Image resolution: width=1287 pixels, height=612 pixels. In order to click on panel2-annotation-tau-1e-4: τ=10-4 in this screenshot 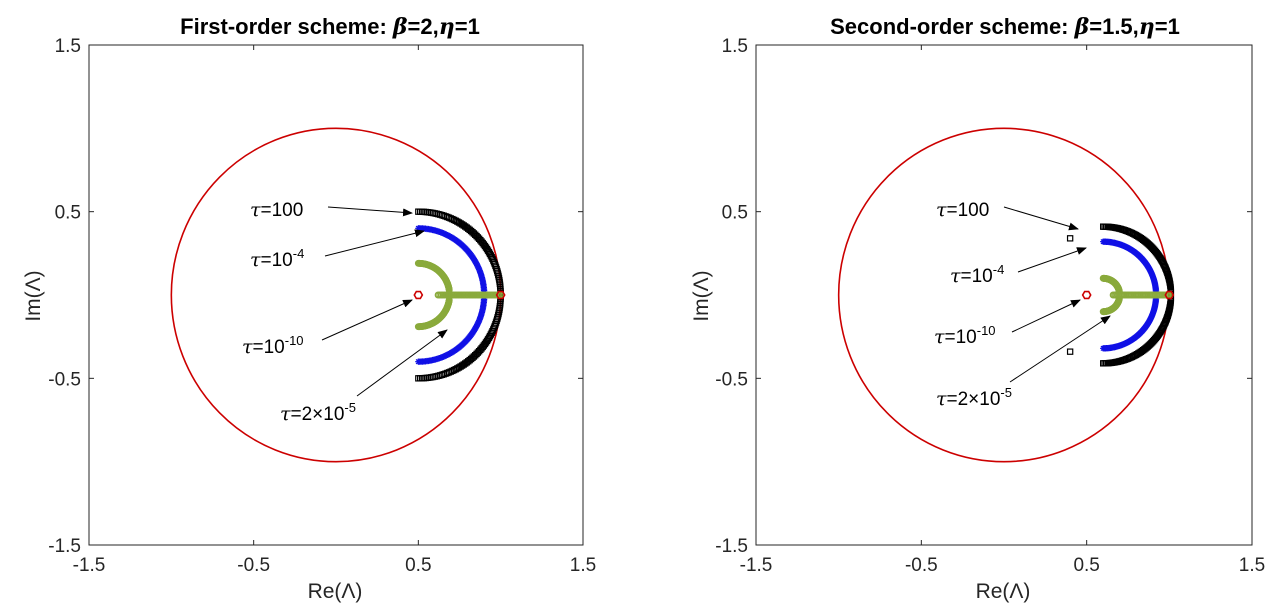, I will do `click(977, 274)`.